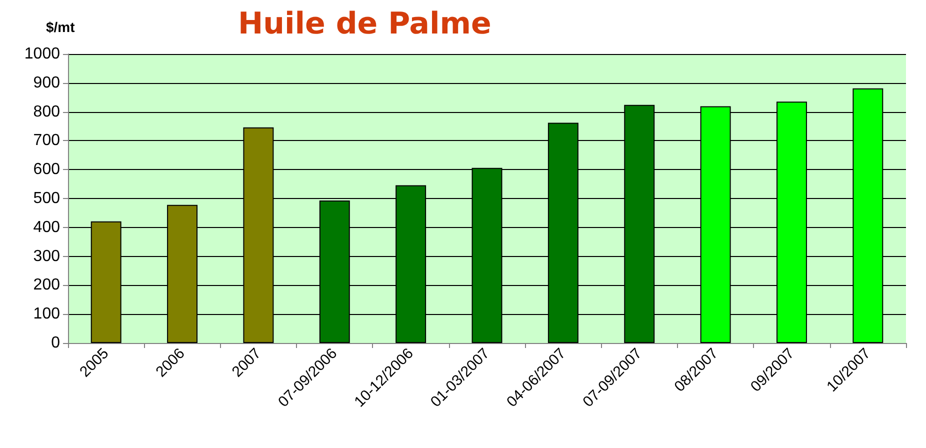  I want to click on y-tick-label: 700, so click(46, 141).